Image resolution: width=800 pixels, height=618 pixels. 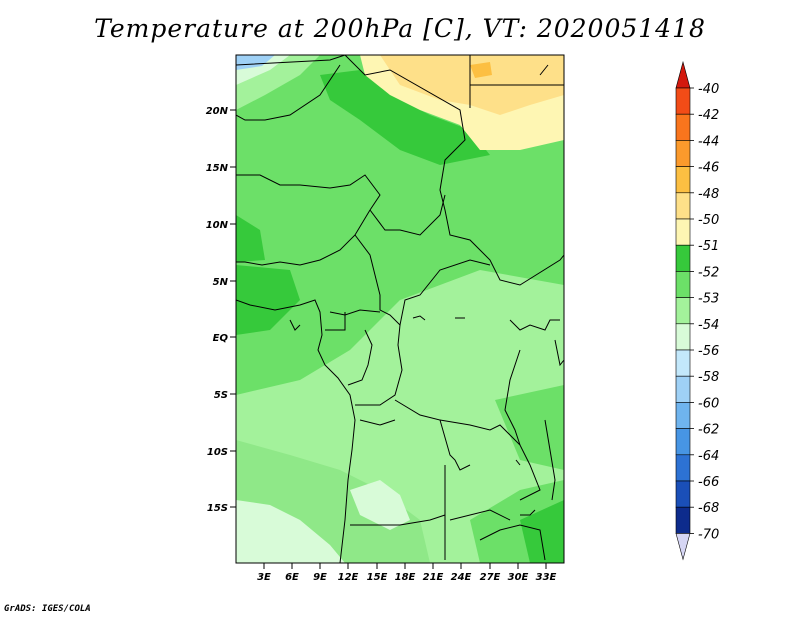 I want to click on colorbar-label: -42, so click(x=708, y=115).